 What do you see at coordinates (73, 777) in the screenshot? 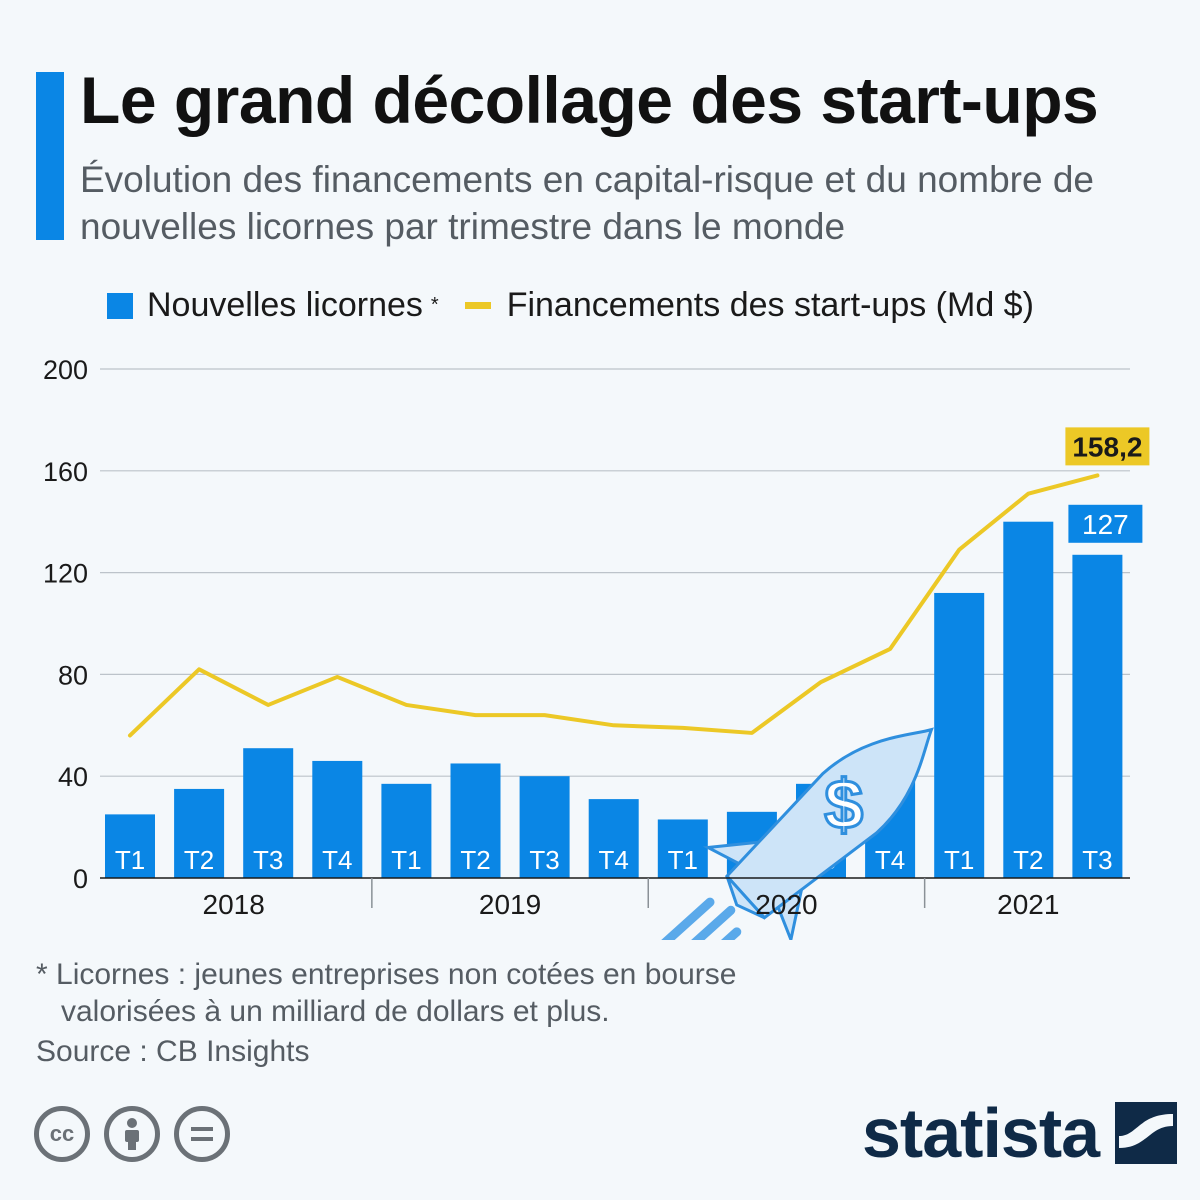
I see `y-tick-label: 40` at bounding box center [73, 777].